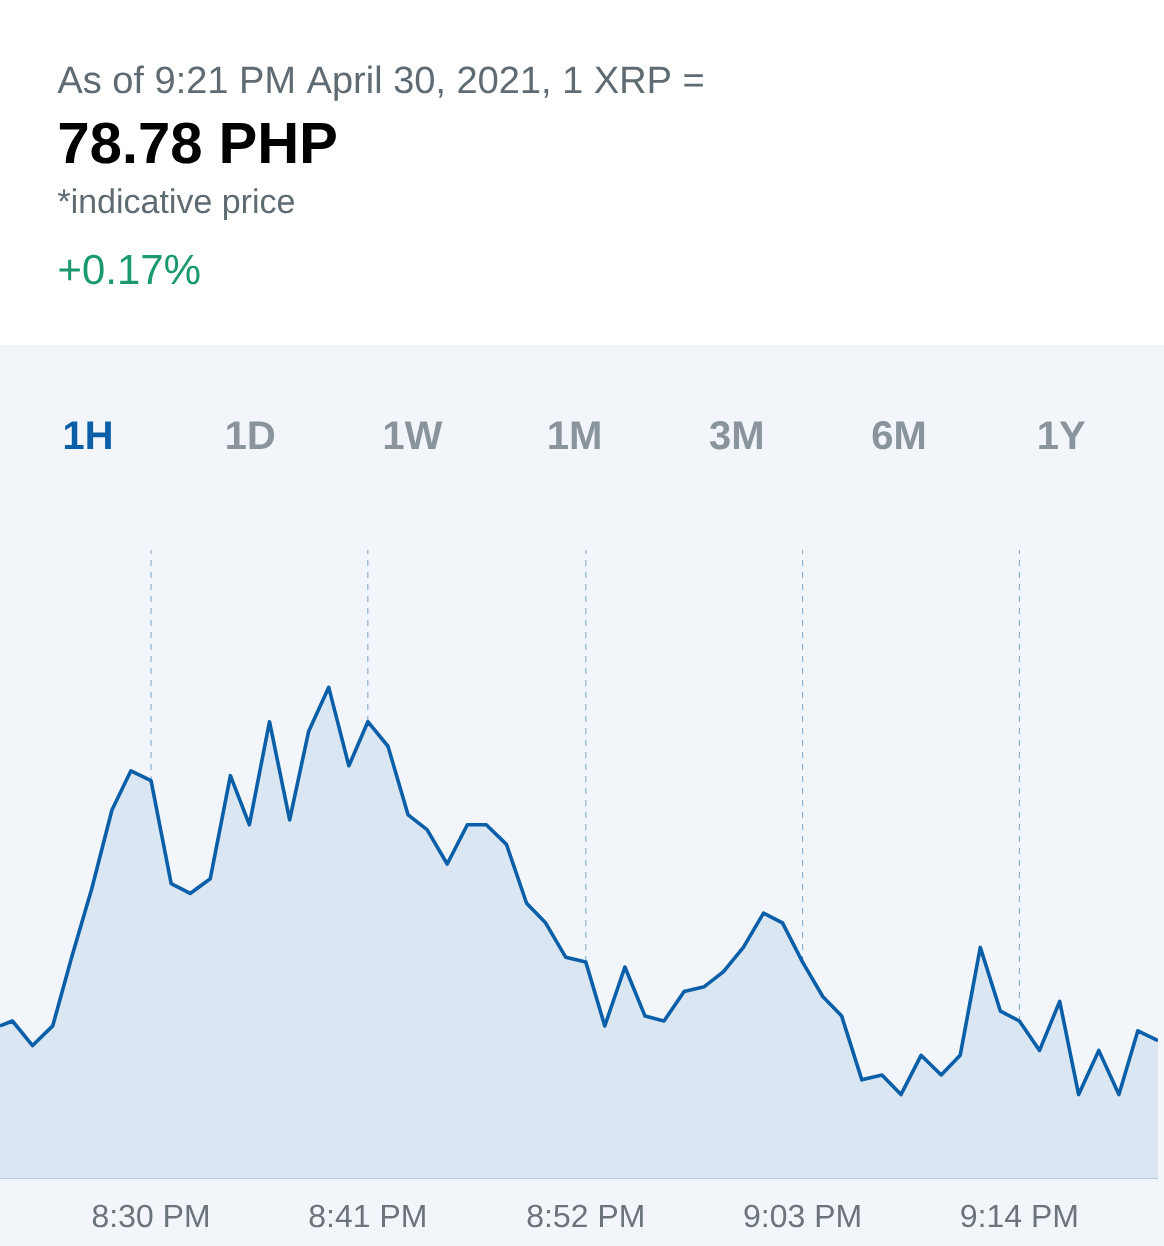 The image size is (1164, 1246). What do you see at coordinates (802, 1216) in the screenshot?
I see `x-tick-label: 9:03 PM` at bounding box center [802, 1216].